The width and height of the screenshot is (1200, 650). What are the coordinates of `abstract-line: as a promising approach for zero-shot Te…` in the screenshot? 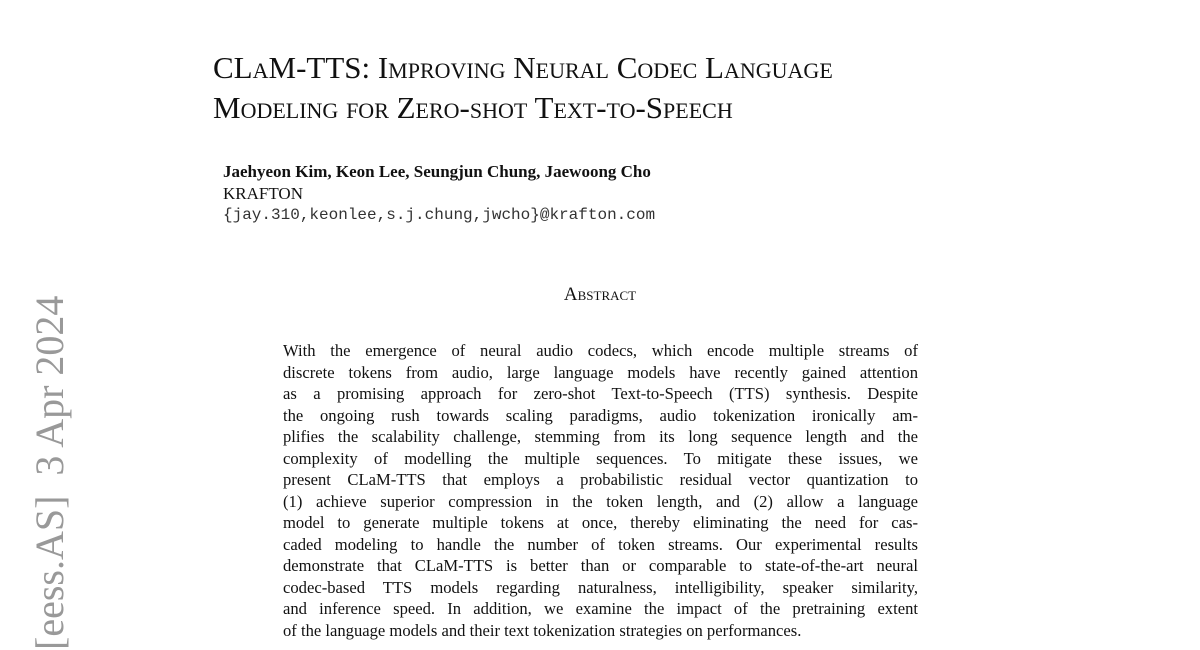 It's located at (600, 393).